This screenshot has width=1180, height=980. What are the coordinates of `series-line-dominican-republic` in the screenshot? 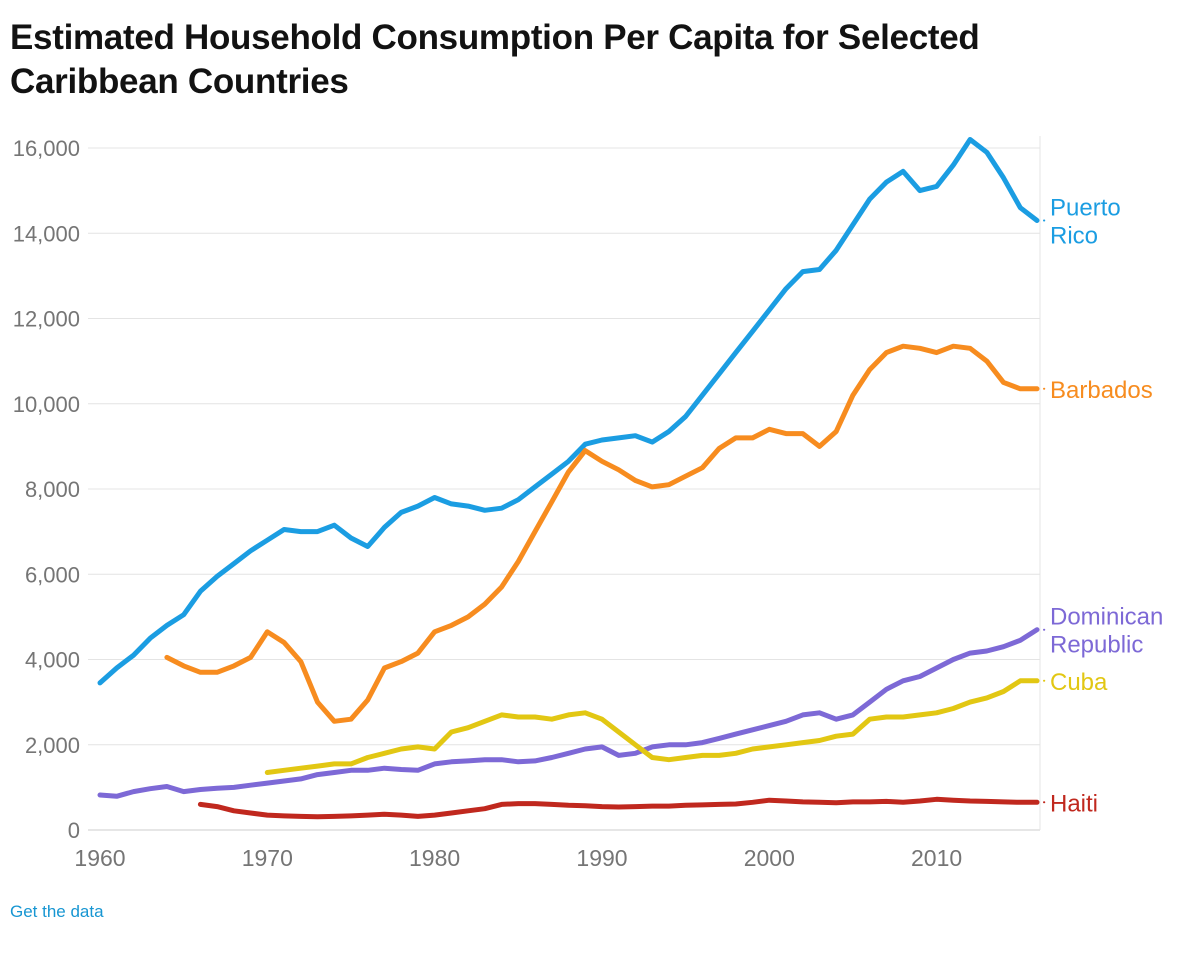 It's located at (568, 713).